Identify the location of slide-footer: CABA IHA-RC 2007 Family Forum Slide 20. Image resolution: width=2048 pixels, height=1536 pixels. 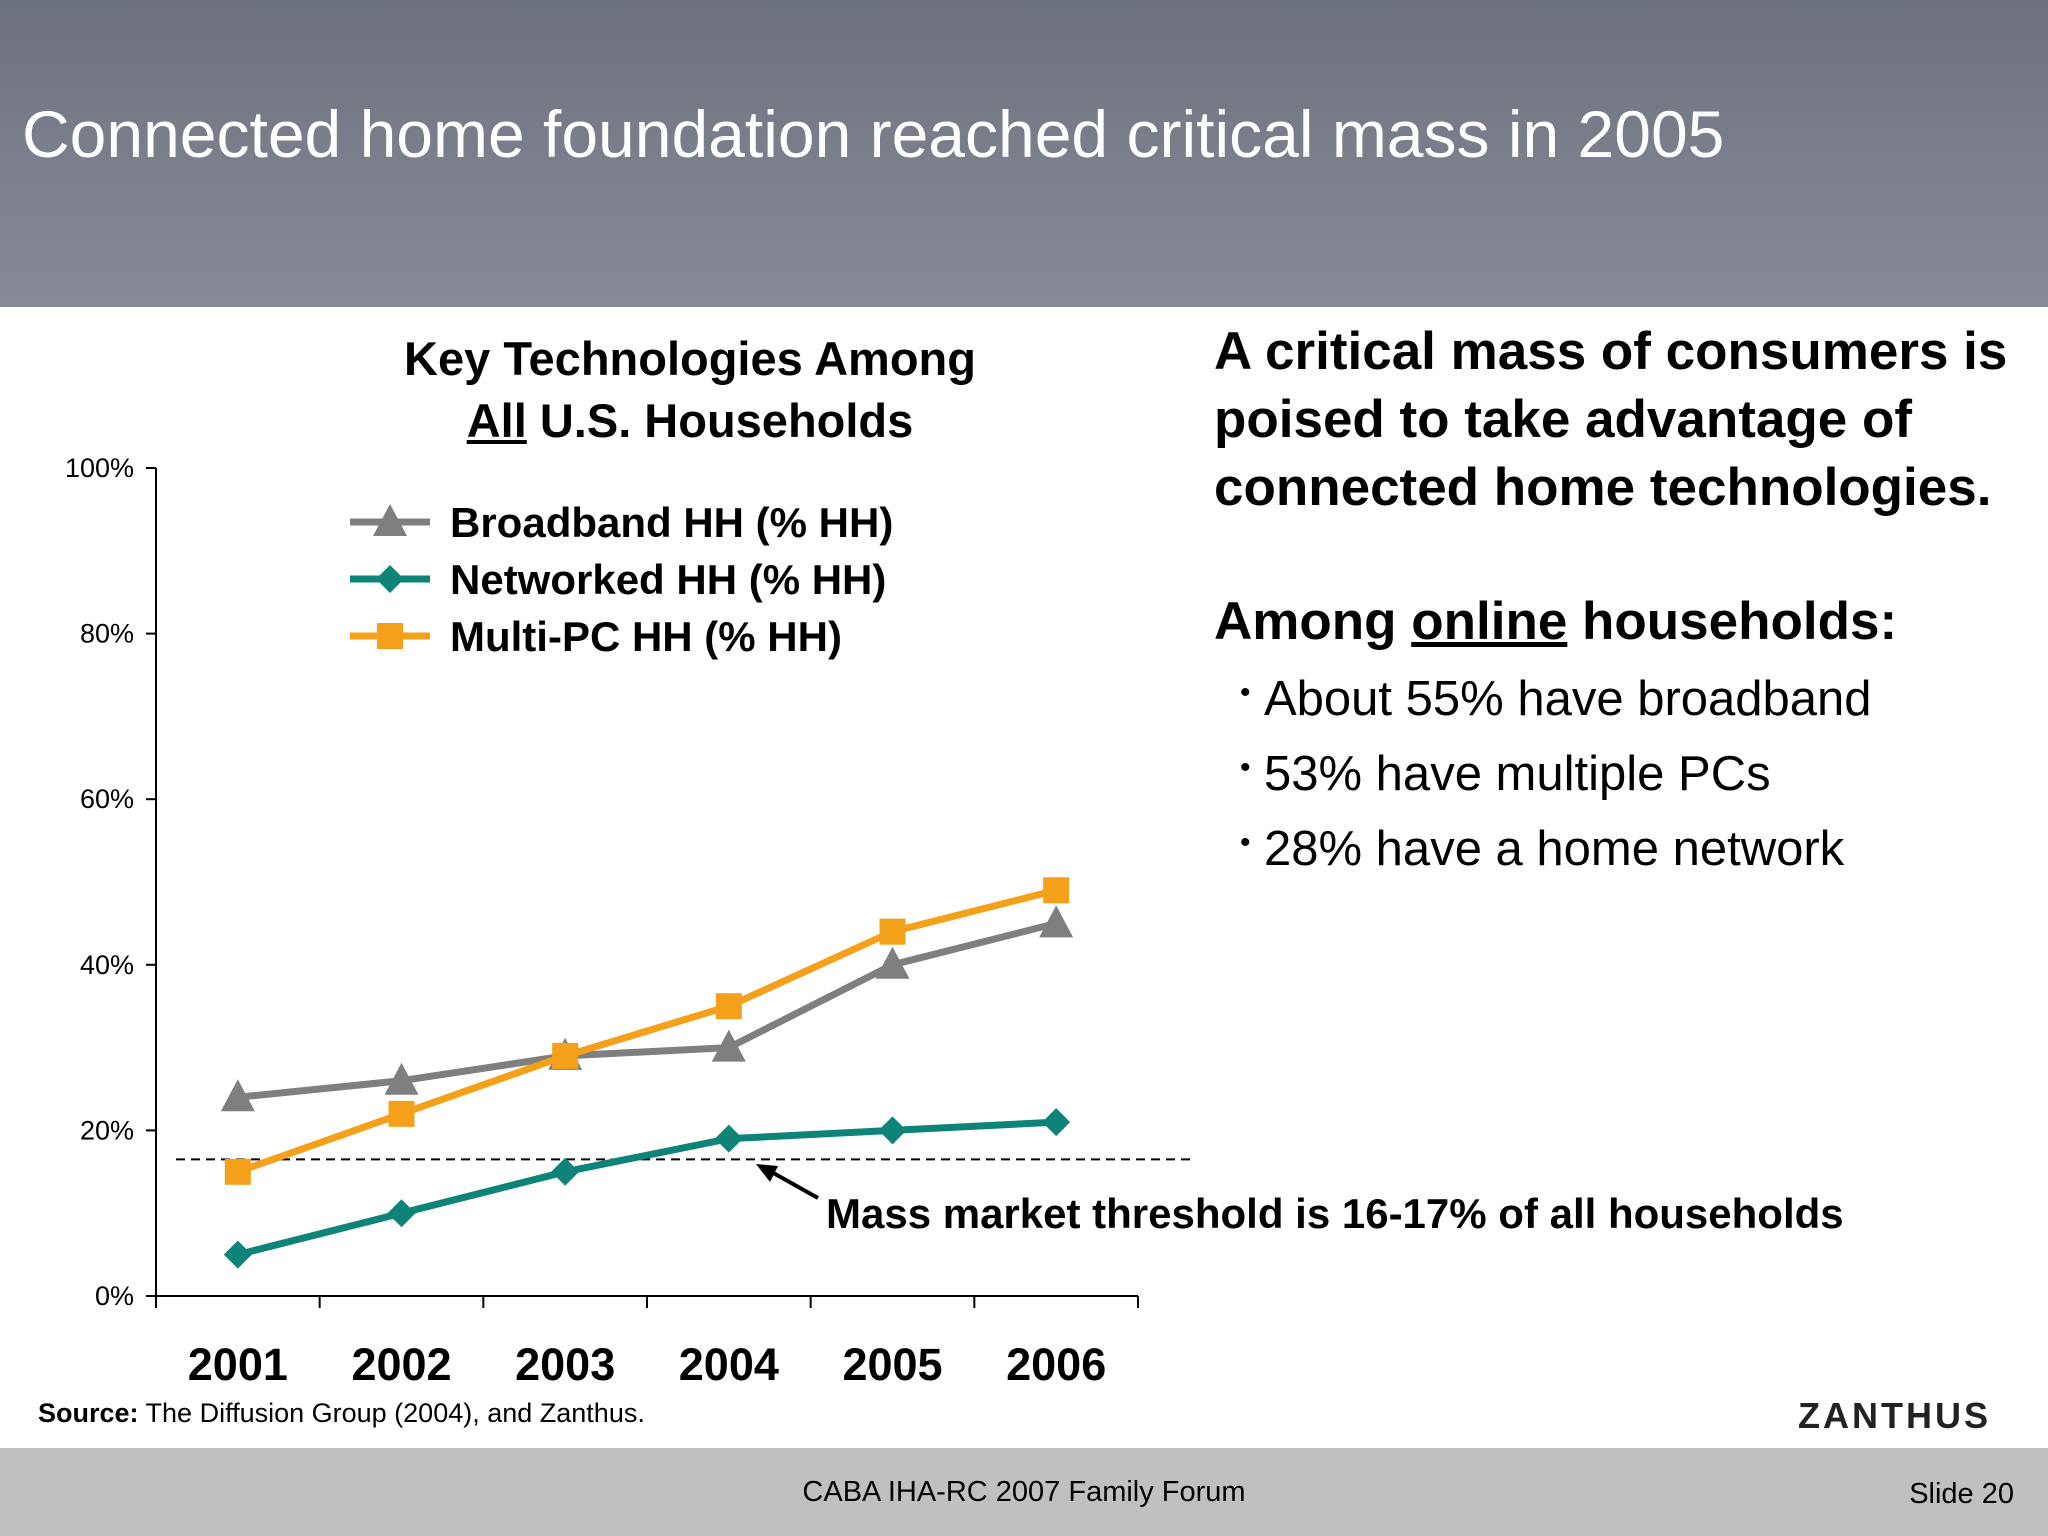
(1024, 1492).